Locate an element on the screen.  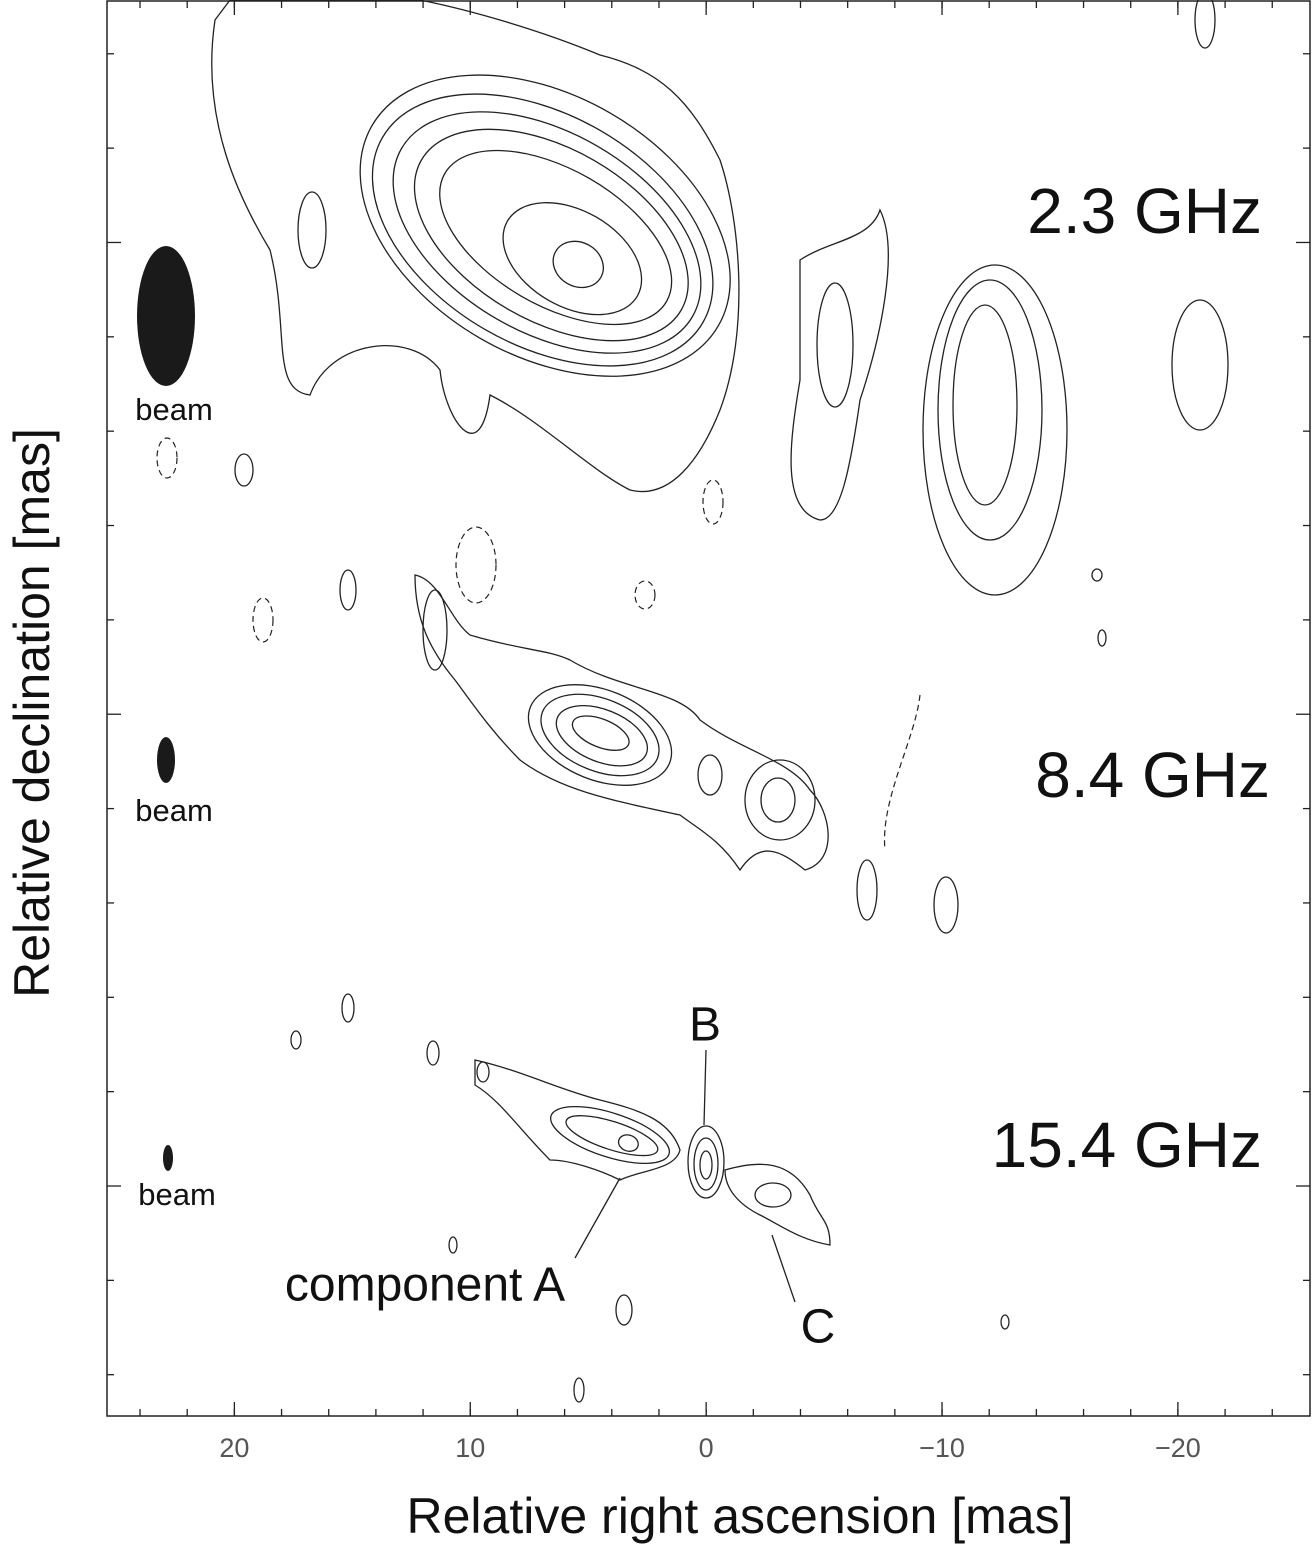
component-label: component A is located at coordinates (425, 1285).